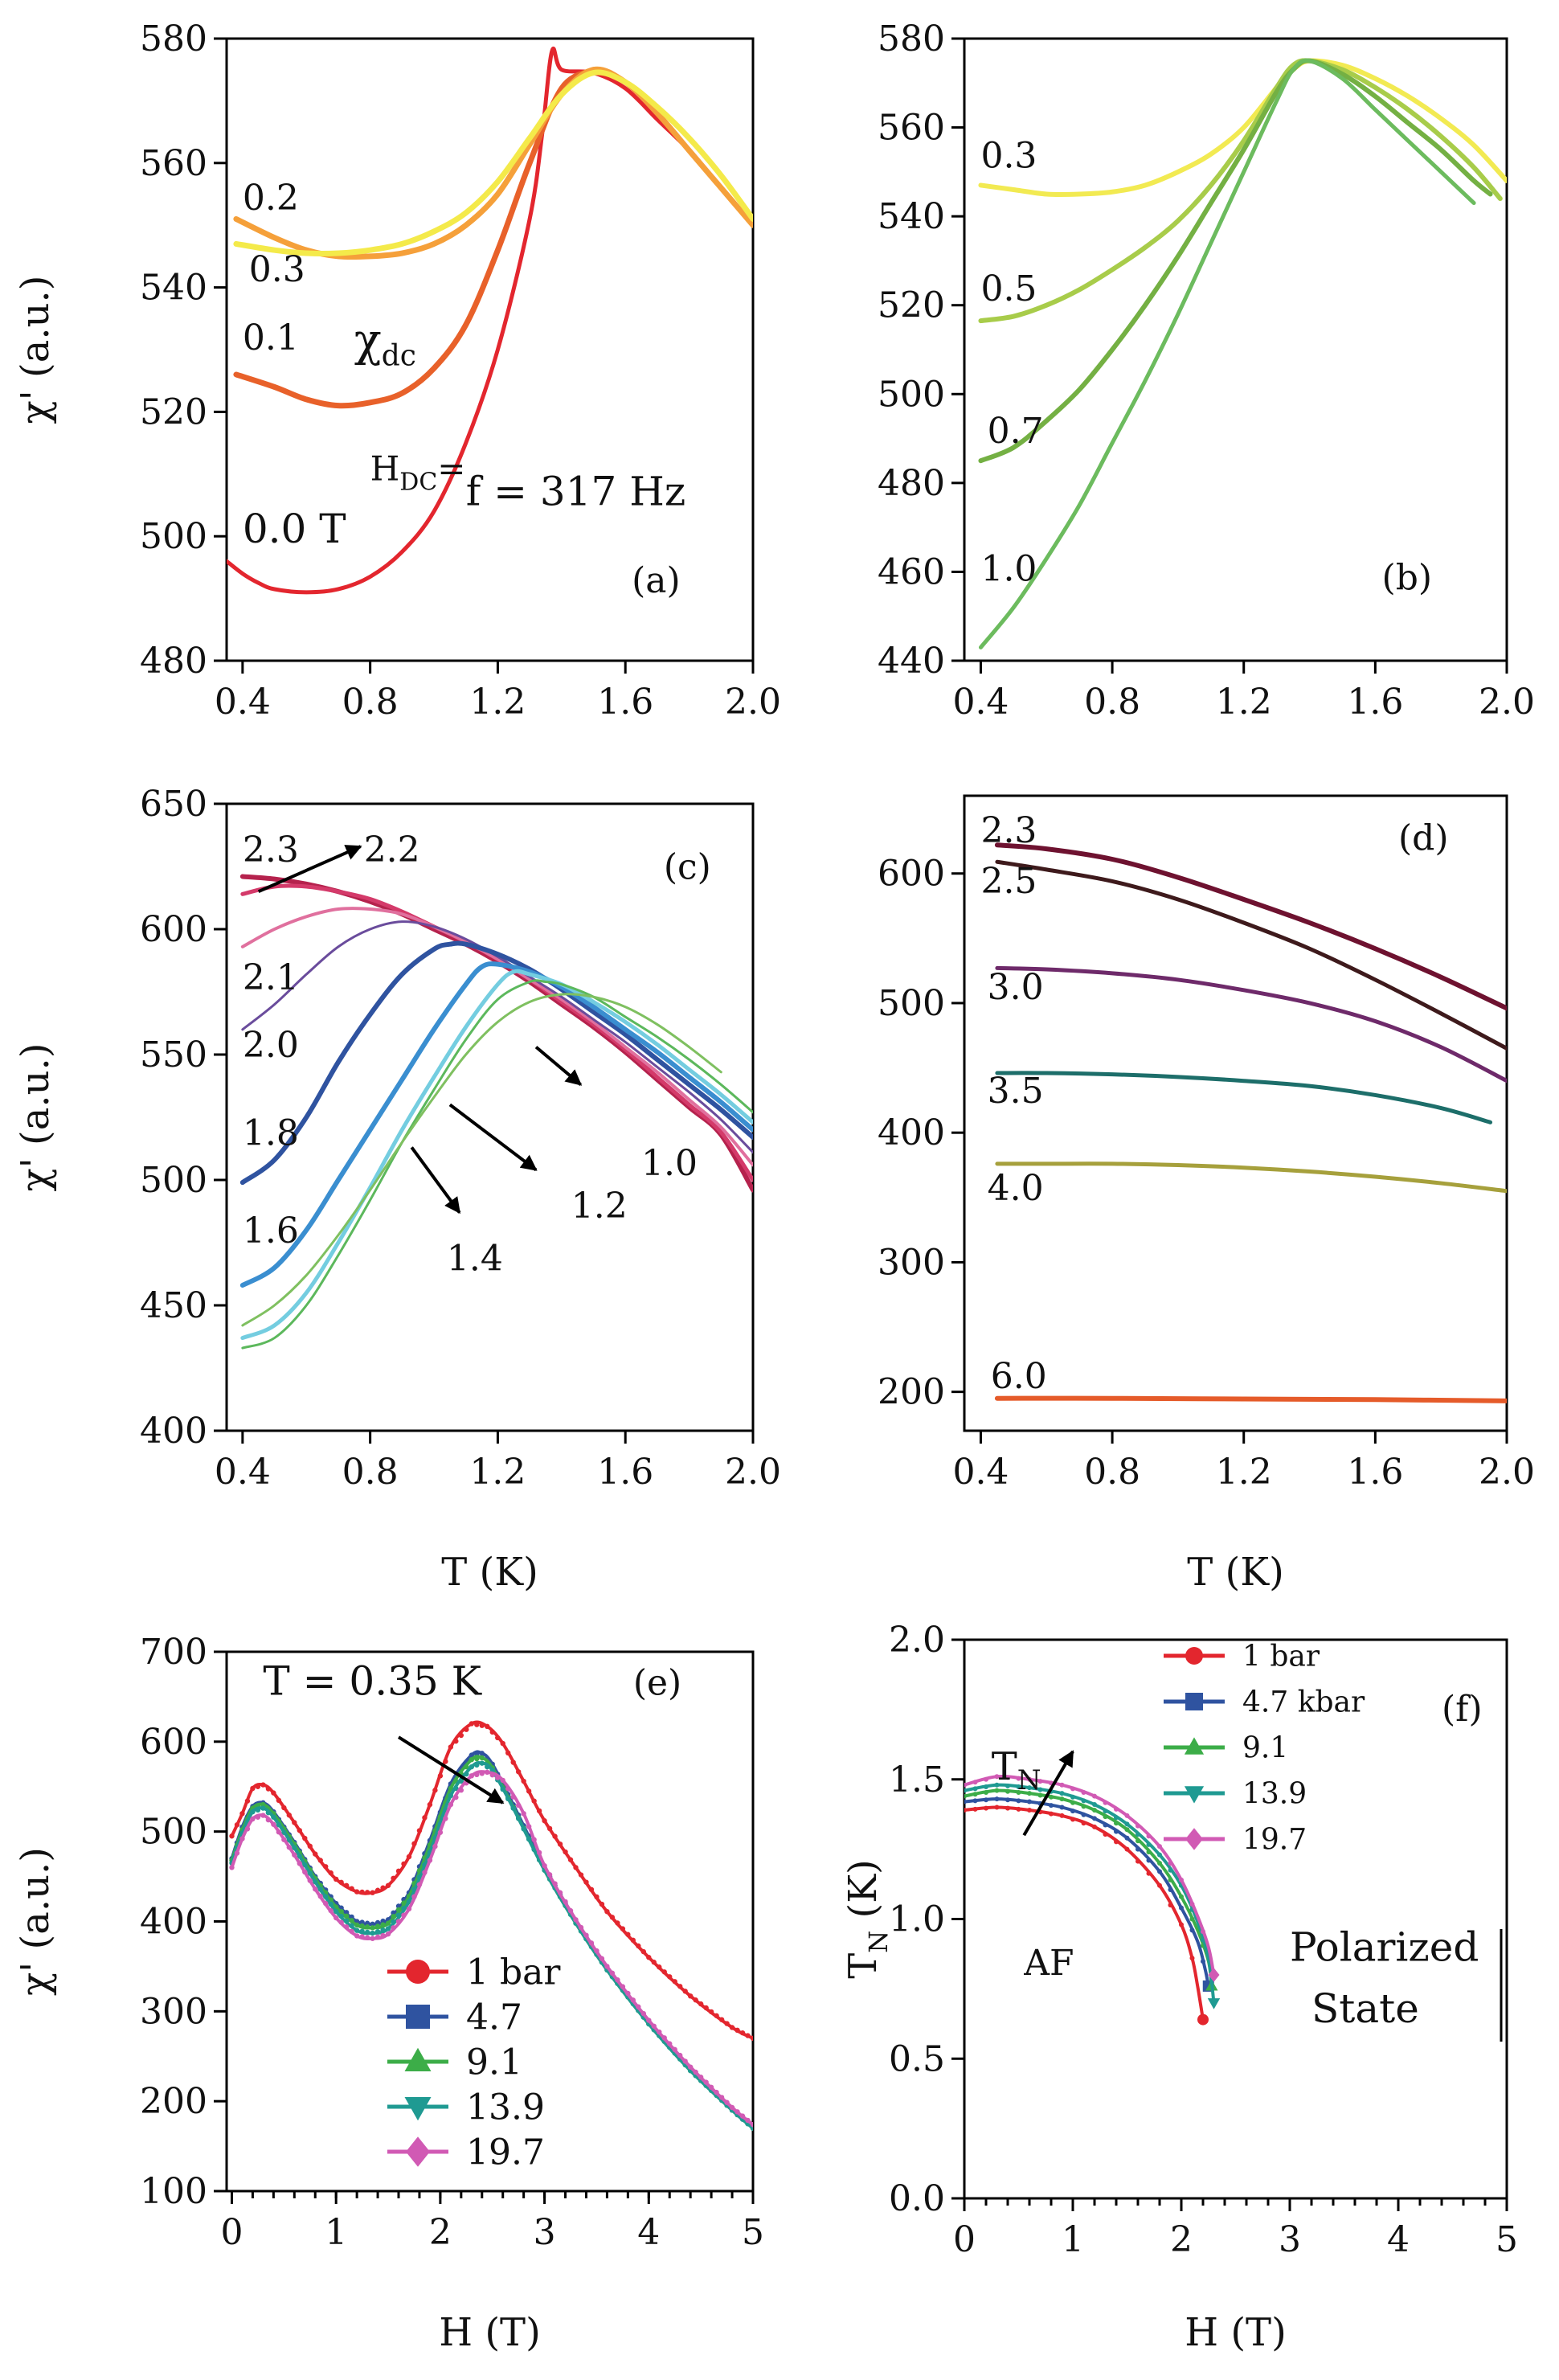 The image size is (1559, 2380). Describe the element at coordinates (867, 1919) in the screenshot. I see `y-axis-label: TN (K)` at that location.